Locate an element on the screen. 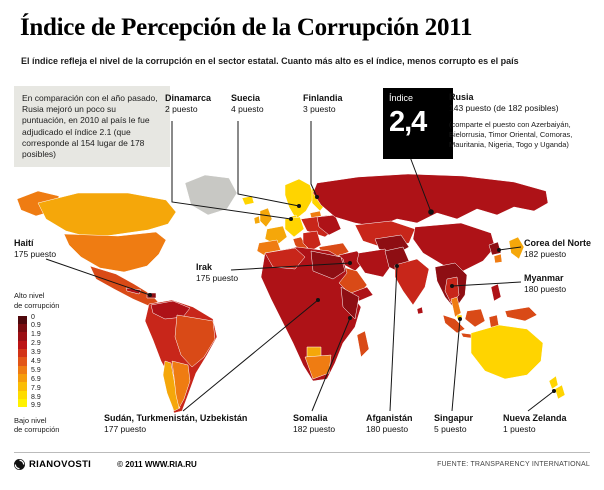 This screenshot has height=490, width=604. country-rank: 3 puesto is located at coordinates (319, 109).